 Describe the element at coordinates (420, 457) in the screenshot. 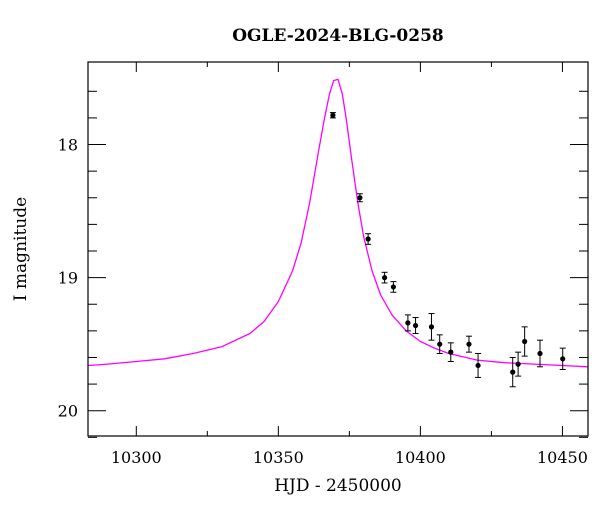

I see `x-tick-label: 10400` at that location.